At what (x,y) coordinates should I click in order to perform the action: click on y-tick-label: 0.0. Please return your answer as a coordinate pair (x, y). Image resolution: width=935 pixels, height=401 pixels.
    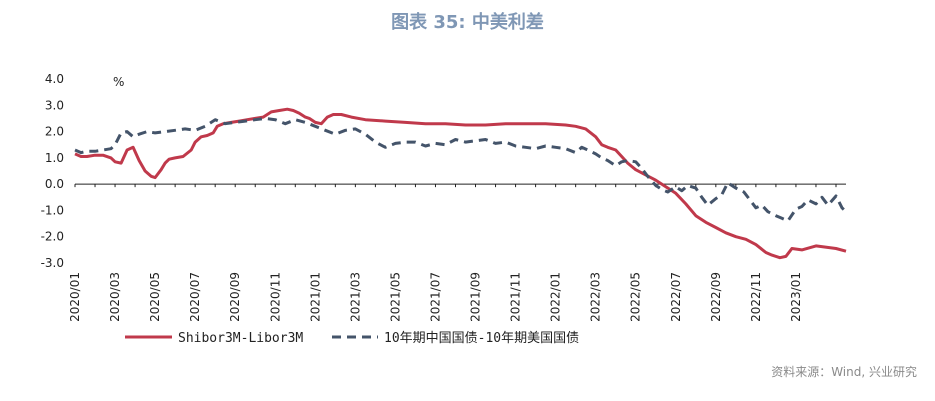
    Looking at the image, I should click on (54, 184).